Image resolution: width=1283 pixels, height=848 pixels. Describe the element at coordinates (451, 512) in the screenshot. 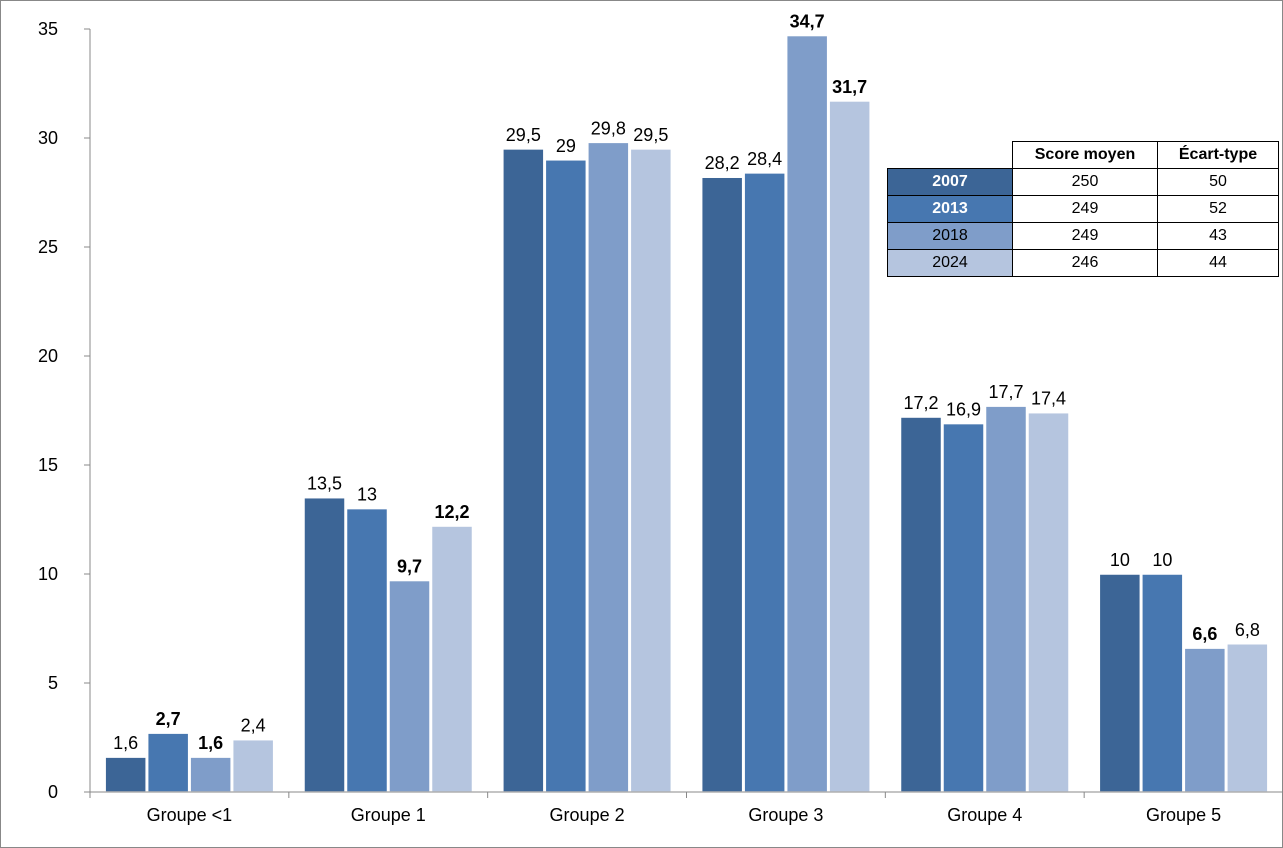

I see `data-label: 12,2` at that location.